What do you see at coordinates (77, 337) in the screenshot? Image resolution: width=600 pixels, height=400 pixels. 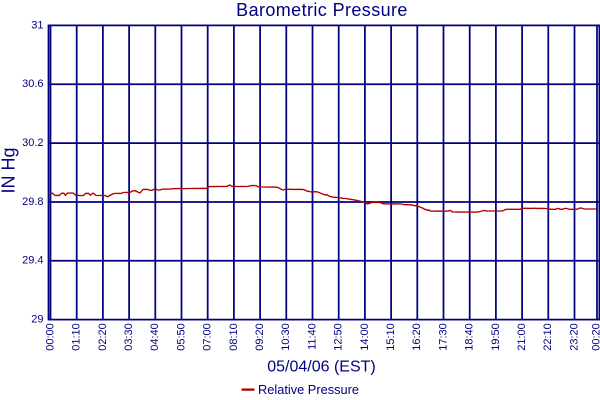 I see `svg-text: 01:10` at bounding box center [77, 337].